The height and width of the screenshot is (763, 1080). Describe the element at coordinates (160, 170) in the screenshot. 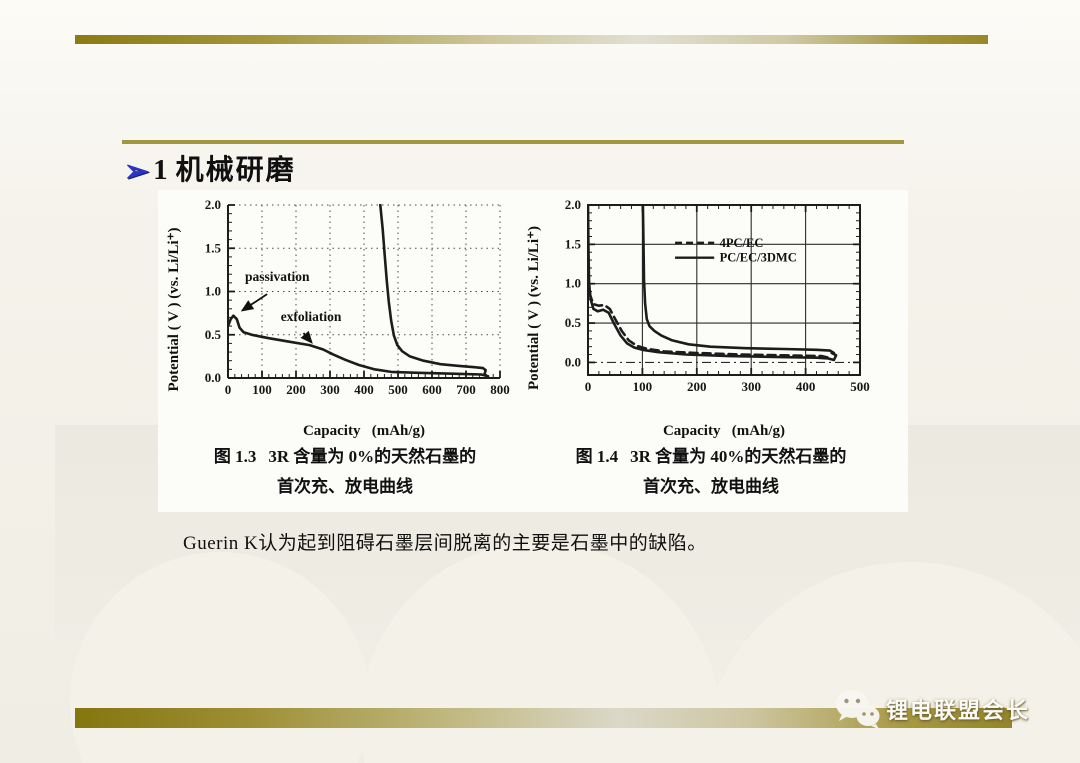

I see `heading-number: 1` at that location.